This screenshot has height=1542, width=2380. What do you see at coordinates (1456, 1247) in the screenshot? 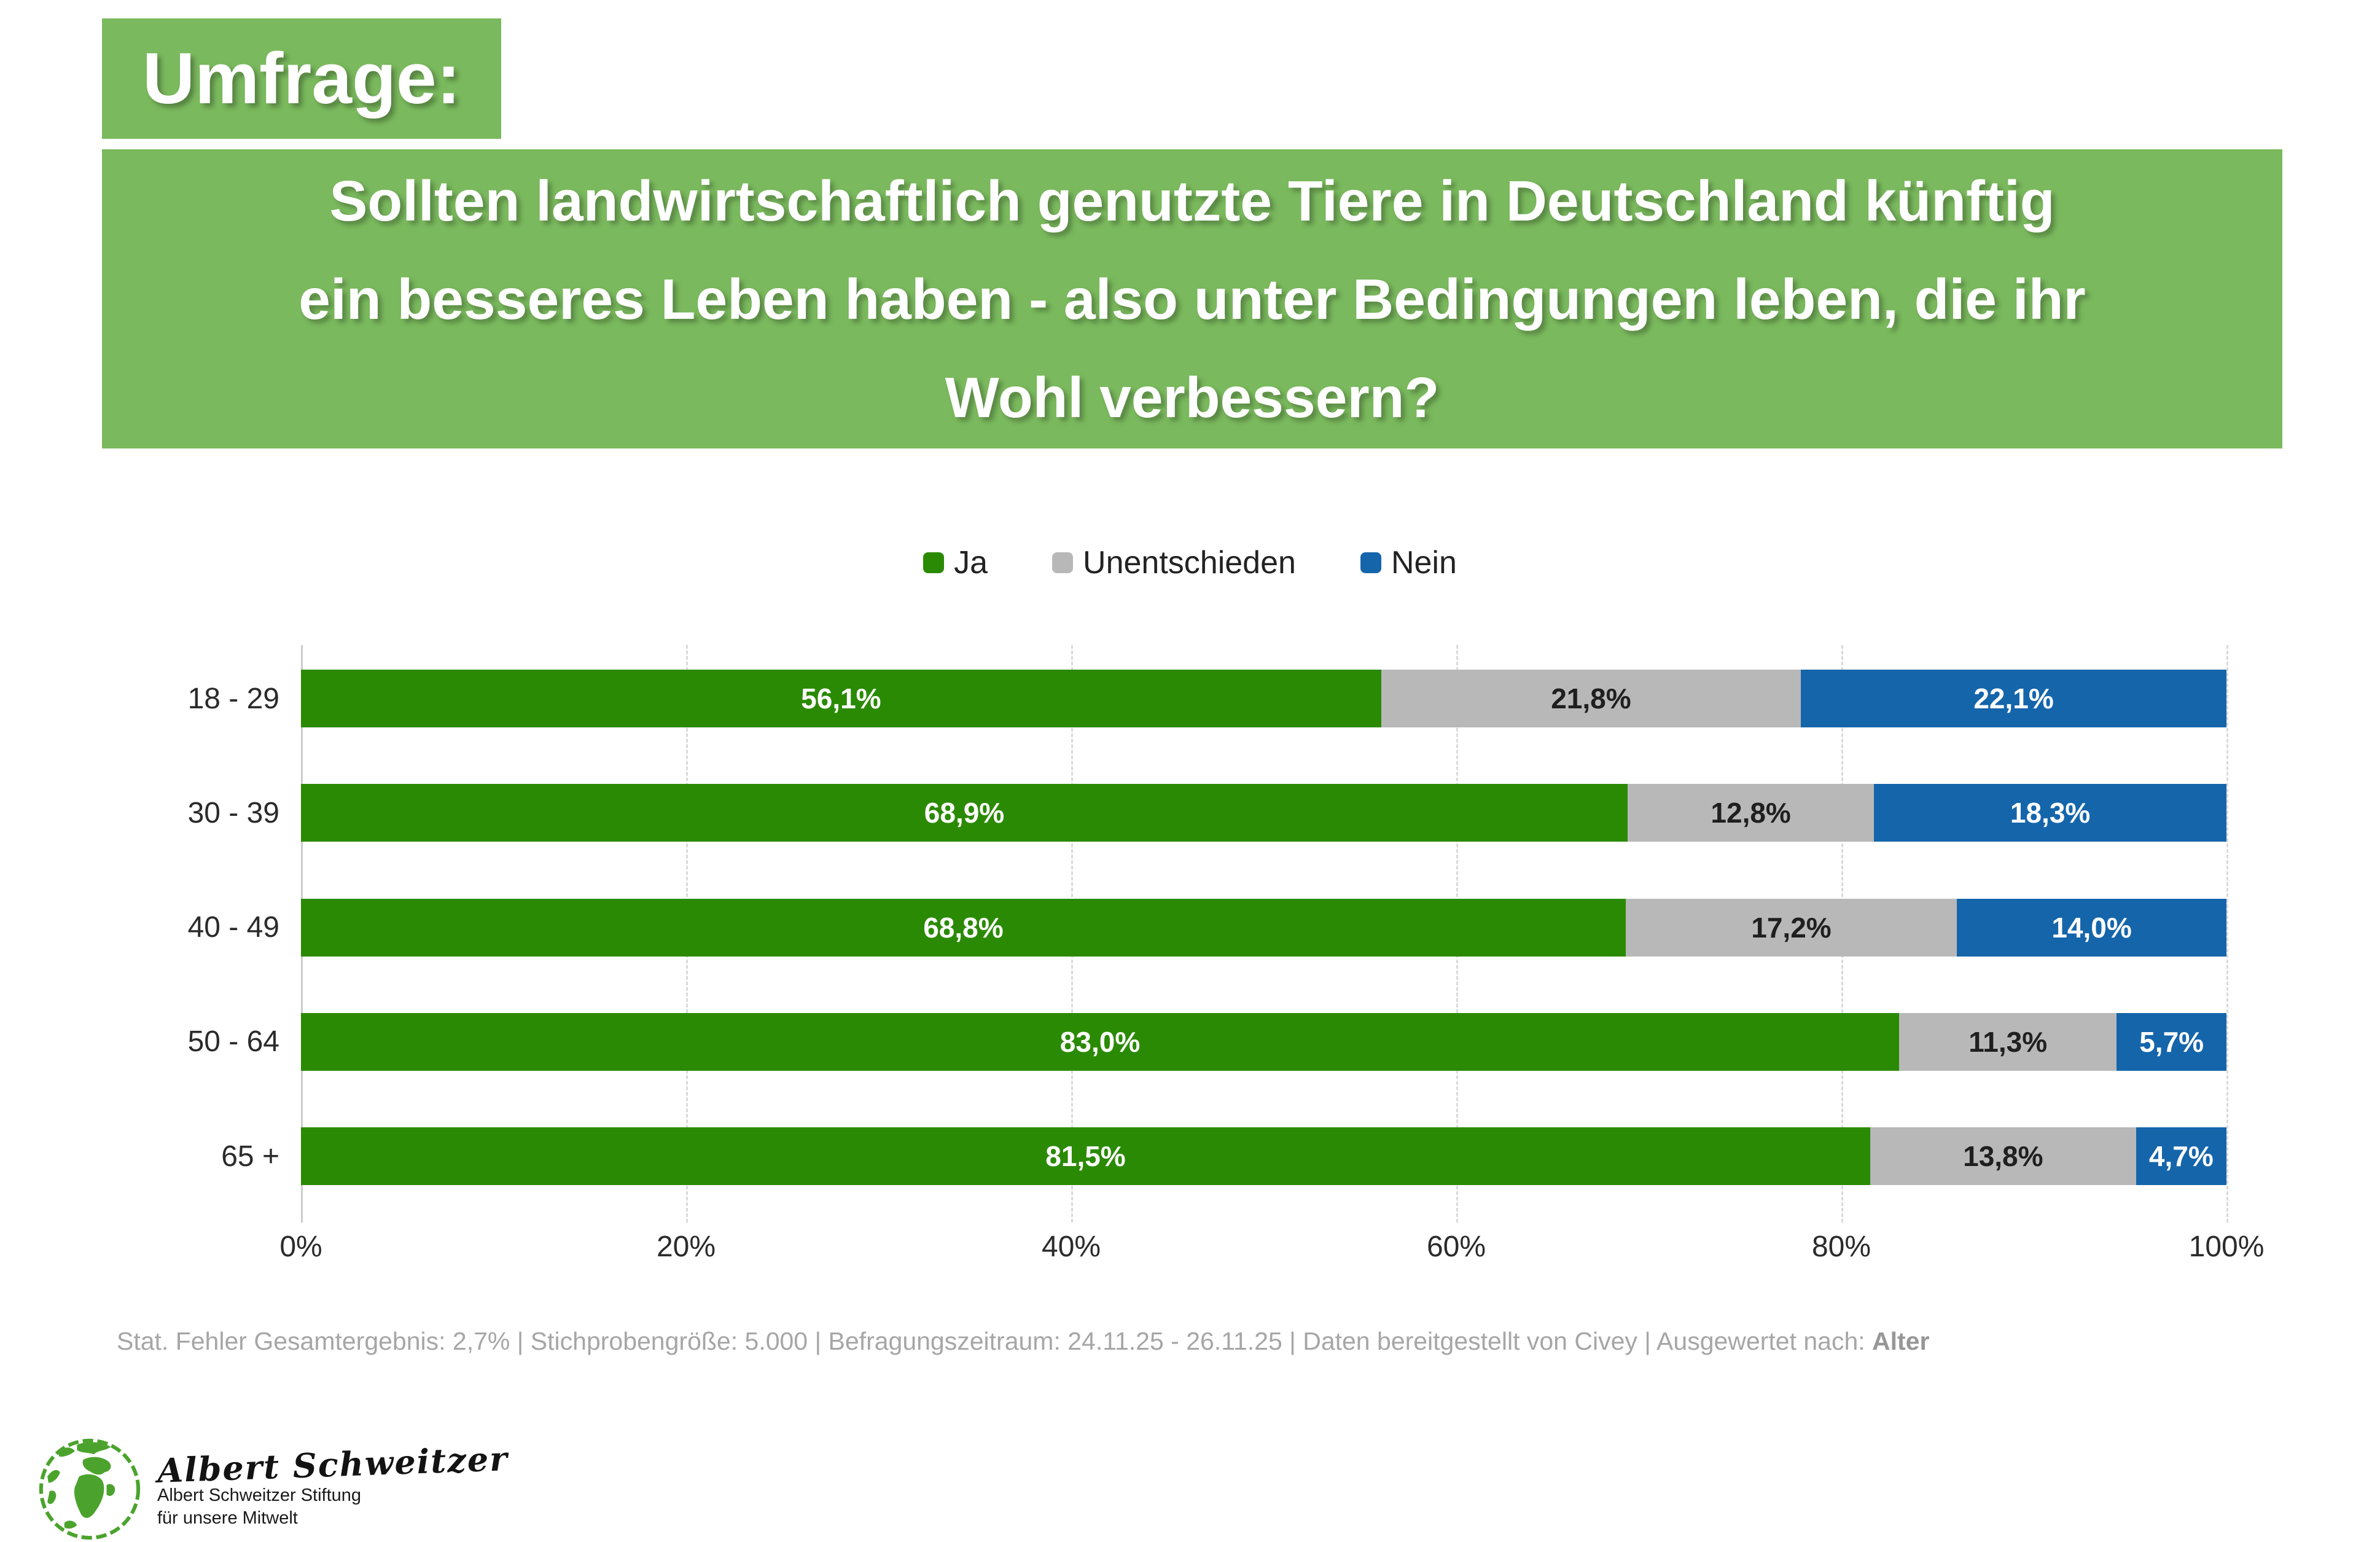
I see `x-tick-label: 60%` at bounding box center [1456, 1247].